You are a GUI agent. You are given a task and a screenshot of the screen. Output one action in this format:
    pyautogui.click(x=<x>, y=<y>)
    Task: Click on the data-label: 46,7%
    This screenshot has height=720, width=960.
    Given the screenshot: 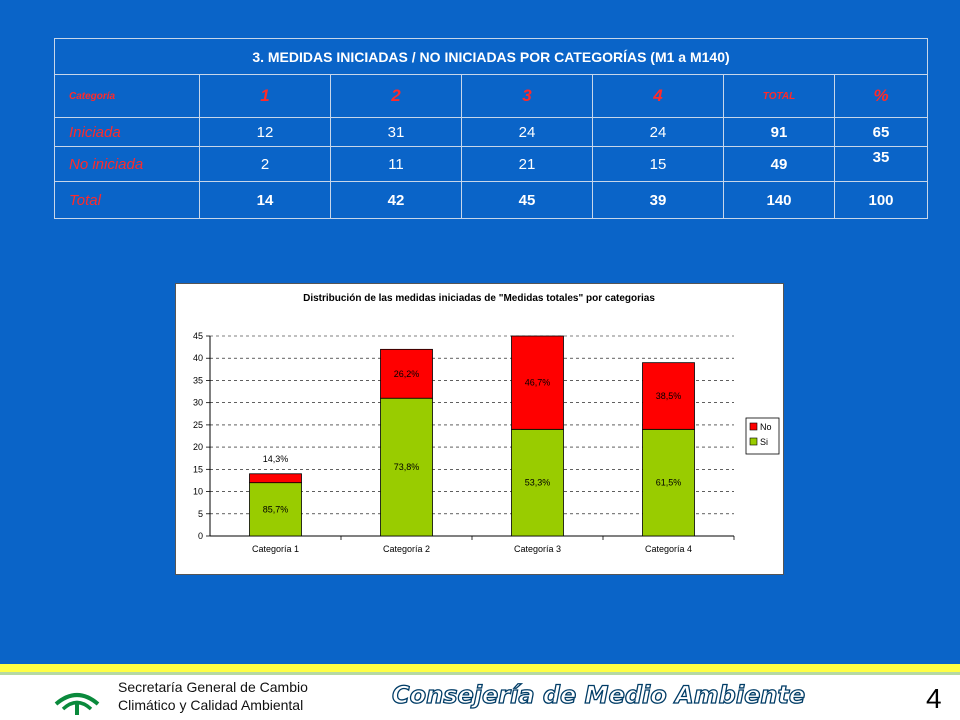 What is the action you would take?
    pyautogui.click(x=538, y=383)
    